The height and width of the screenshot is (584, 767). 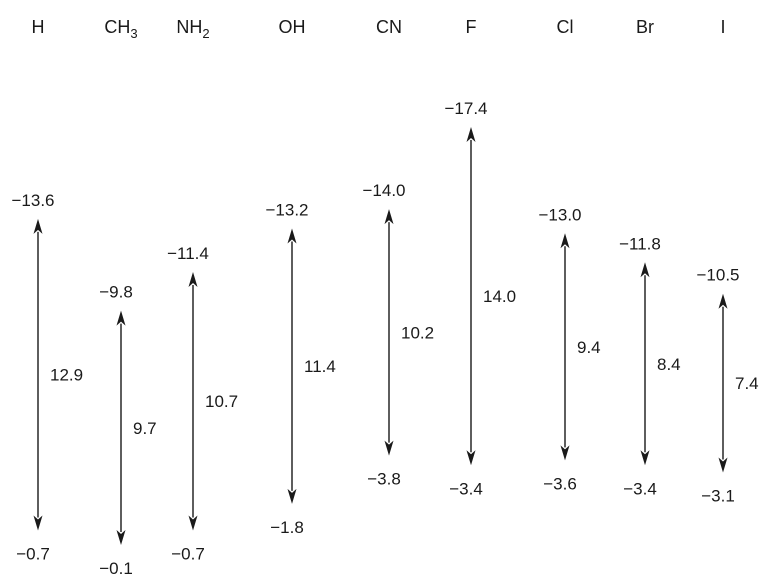 I want to click on category-label-main: Br, so click(x=645, y=27).